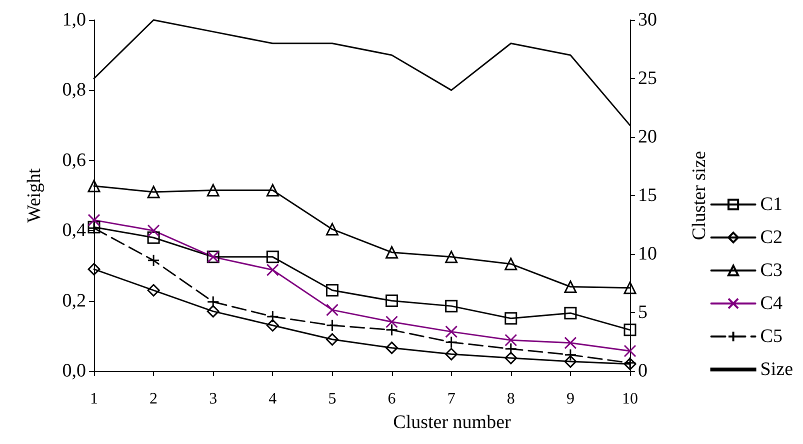  Describe the element at coordinates (771, 303) in the screenshot. I see `legend-label: C4` at that location.